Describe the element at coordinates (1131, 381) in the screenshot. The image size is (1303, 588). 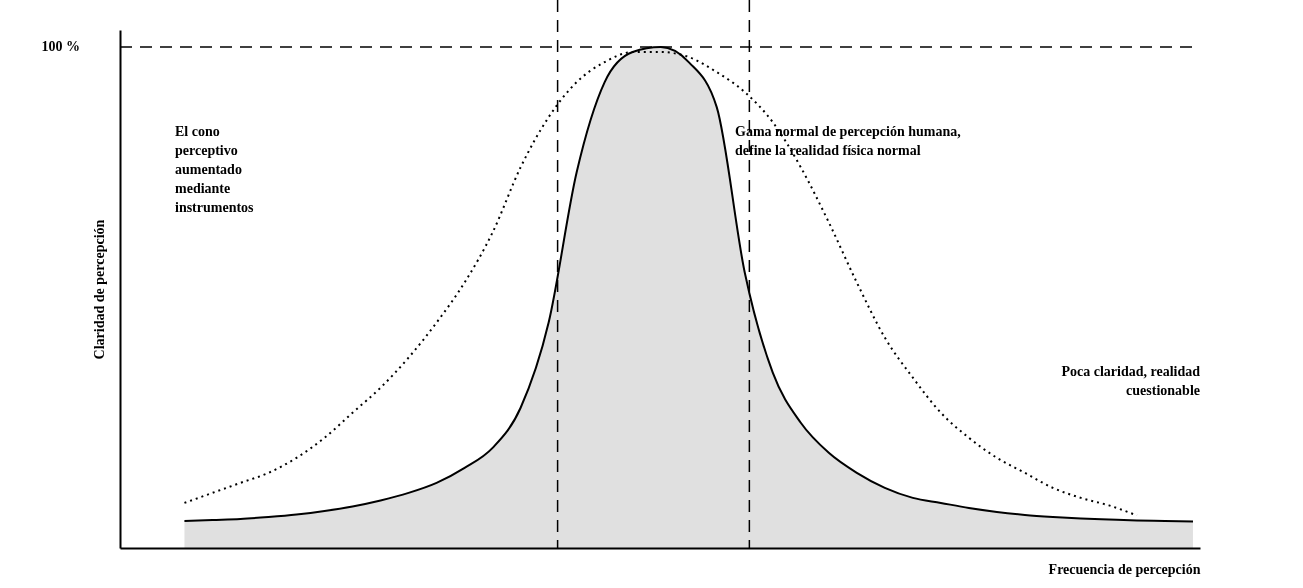
I see `annotation: Poca claridad, realidad cuestionable` at that location.